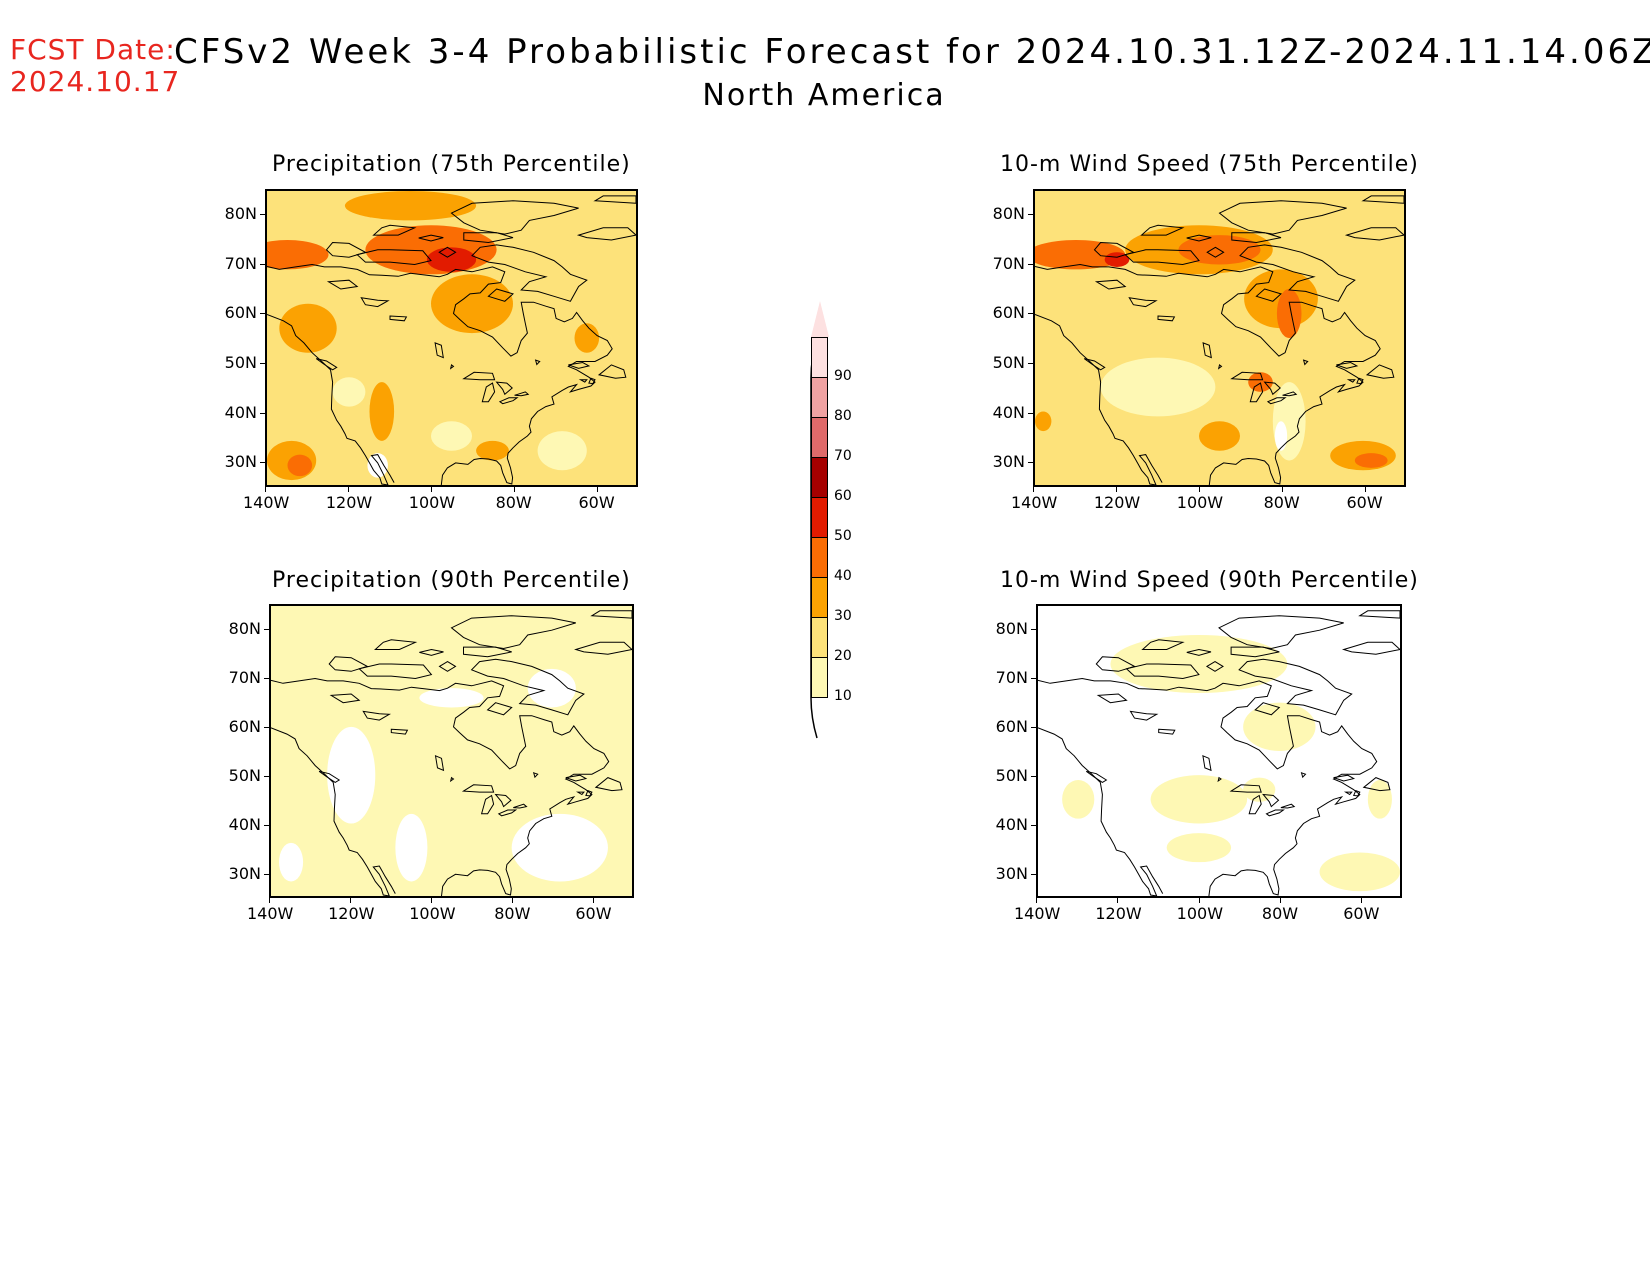  What do you see at coordinates (244, 726) in the screenshot?
I see `lat-tick-label: 60N` at bounding box center [244, 726].